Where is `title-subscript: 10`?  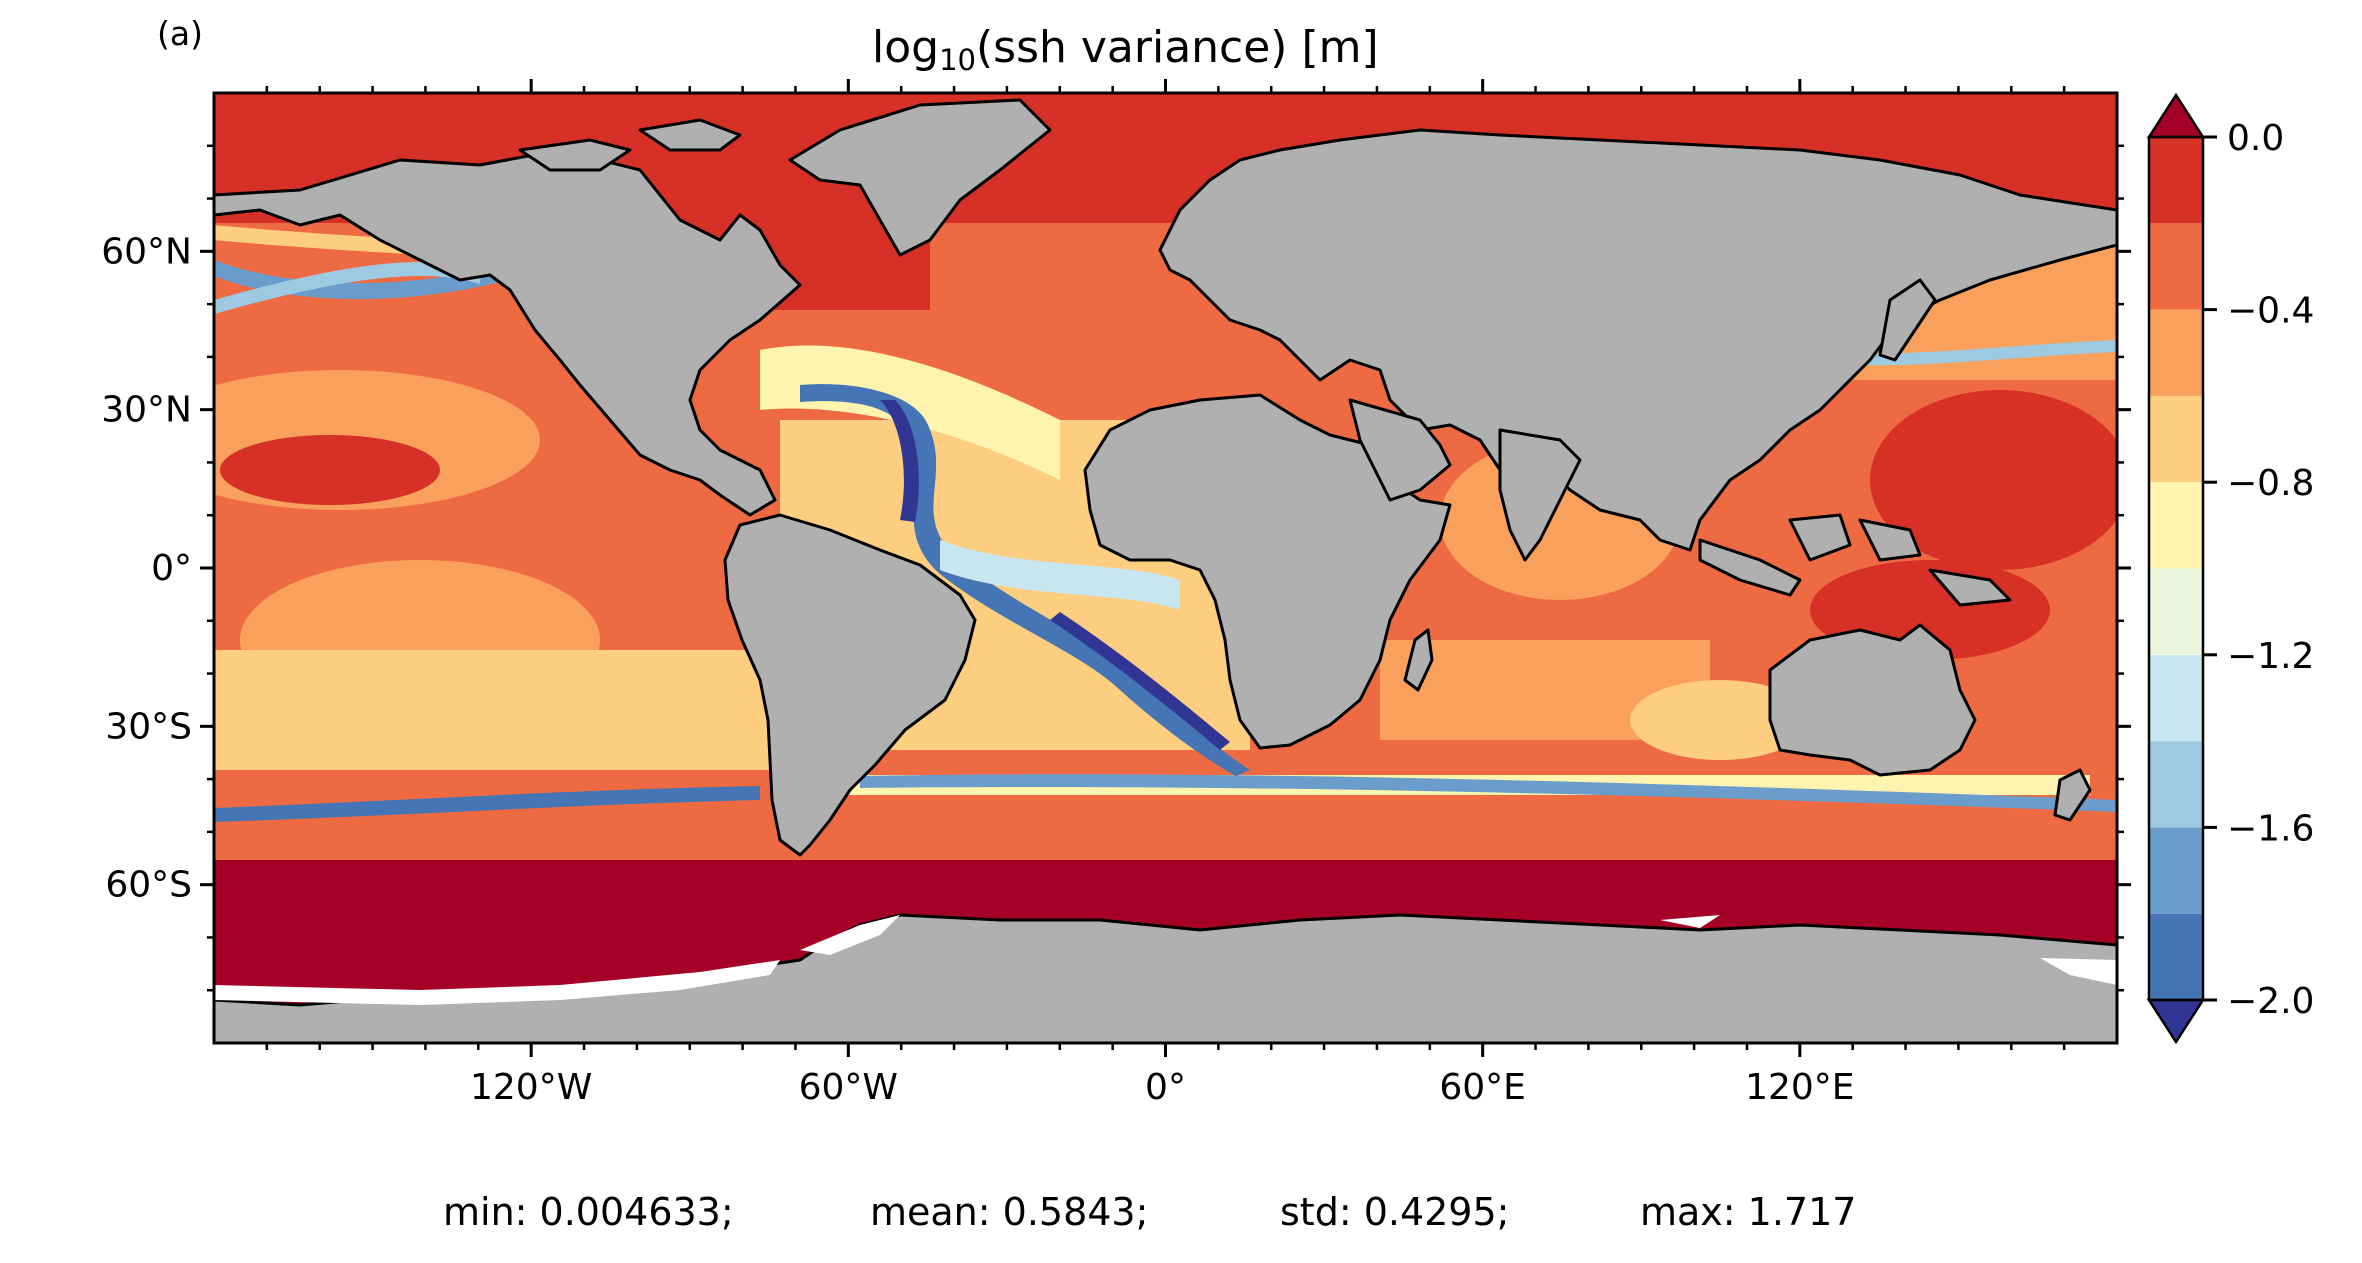 title-subscript: 10 is located at coordinates (957, 60).